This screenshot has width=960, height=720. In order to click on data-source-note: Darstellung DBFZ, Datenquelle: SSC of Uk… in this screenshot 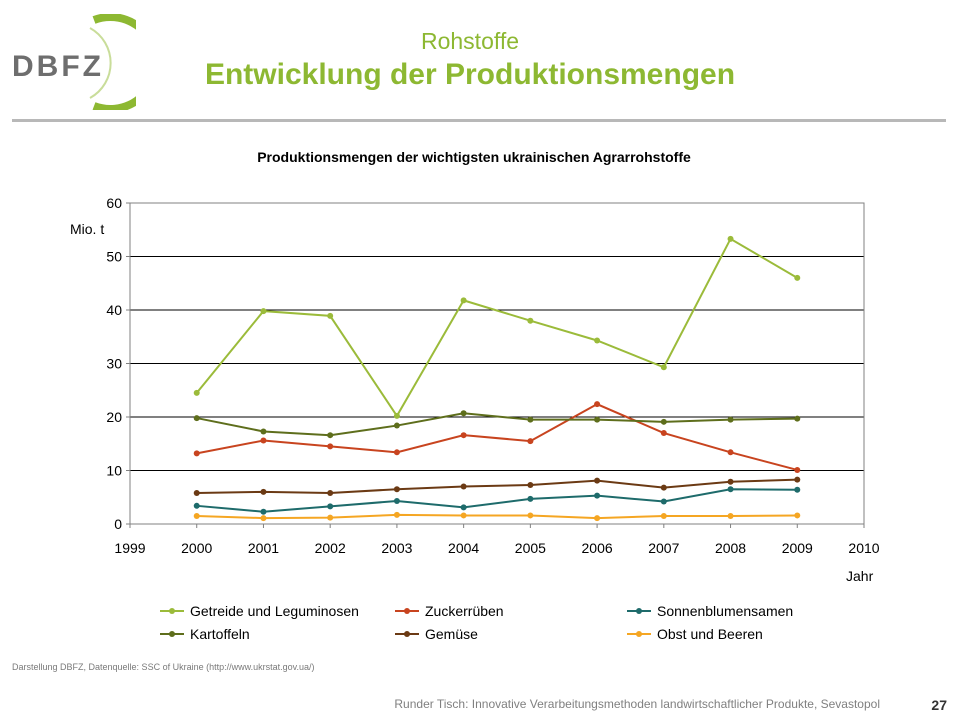, I will do `click(163, 667)`.